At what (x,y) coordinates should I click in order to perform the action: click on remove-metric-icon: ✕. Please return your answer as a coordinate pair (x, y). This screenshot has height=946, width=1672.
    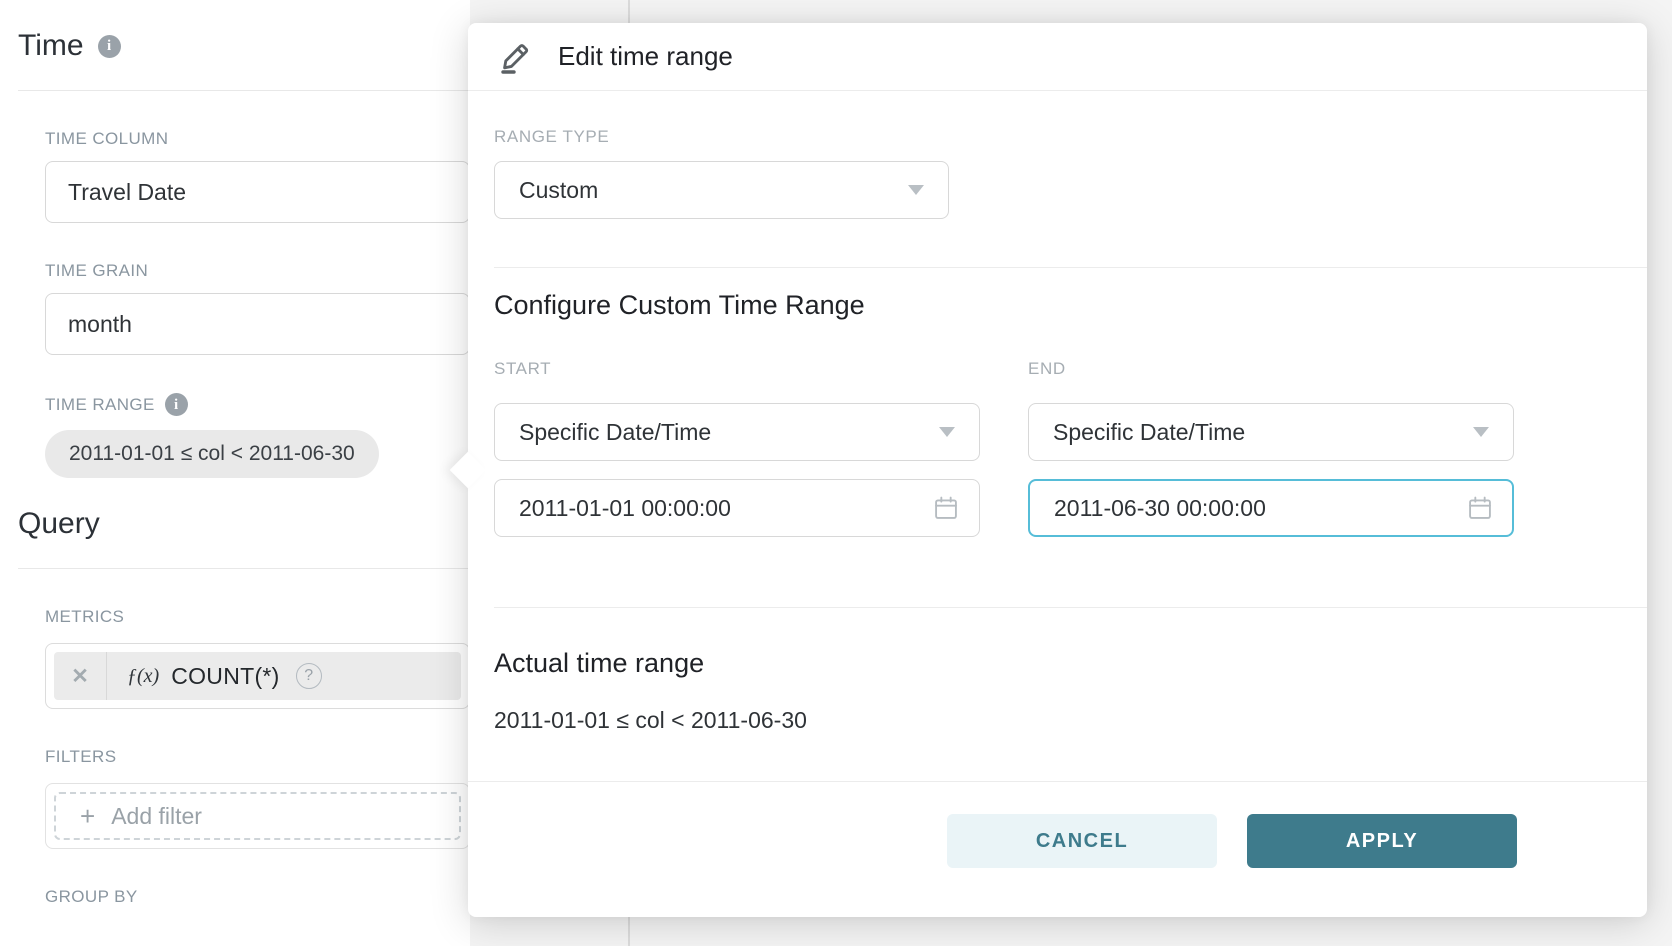
    Looking at the image, I should click on (80, 676).